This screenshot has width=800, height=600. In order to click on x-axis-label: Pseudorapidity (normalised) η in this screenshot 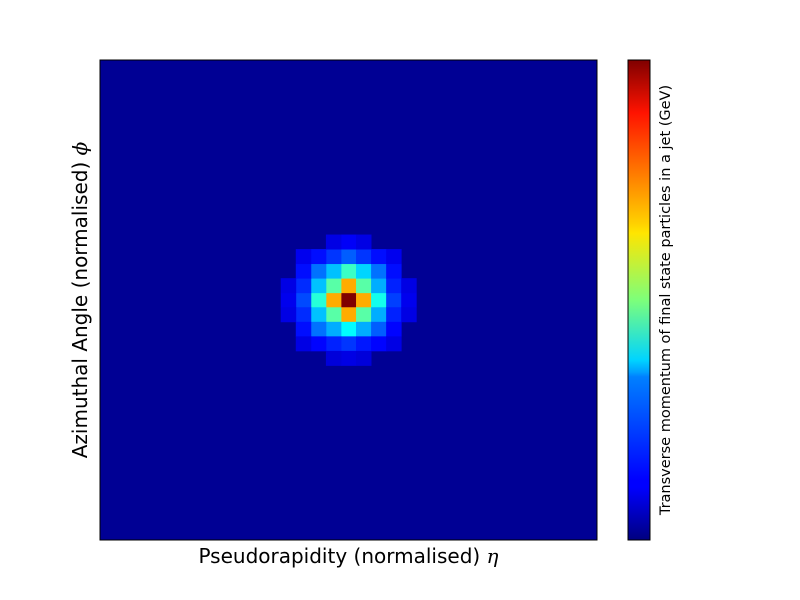, I will do `click(348, 556)`.